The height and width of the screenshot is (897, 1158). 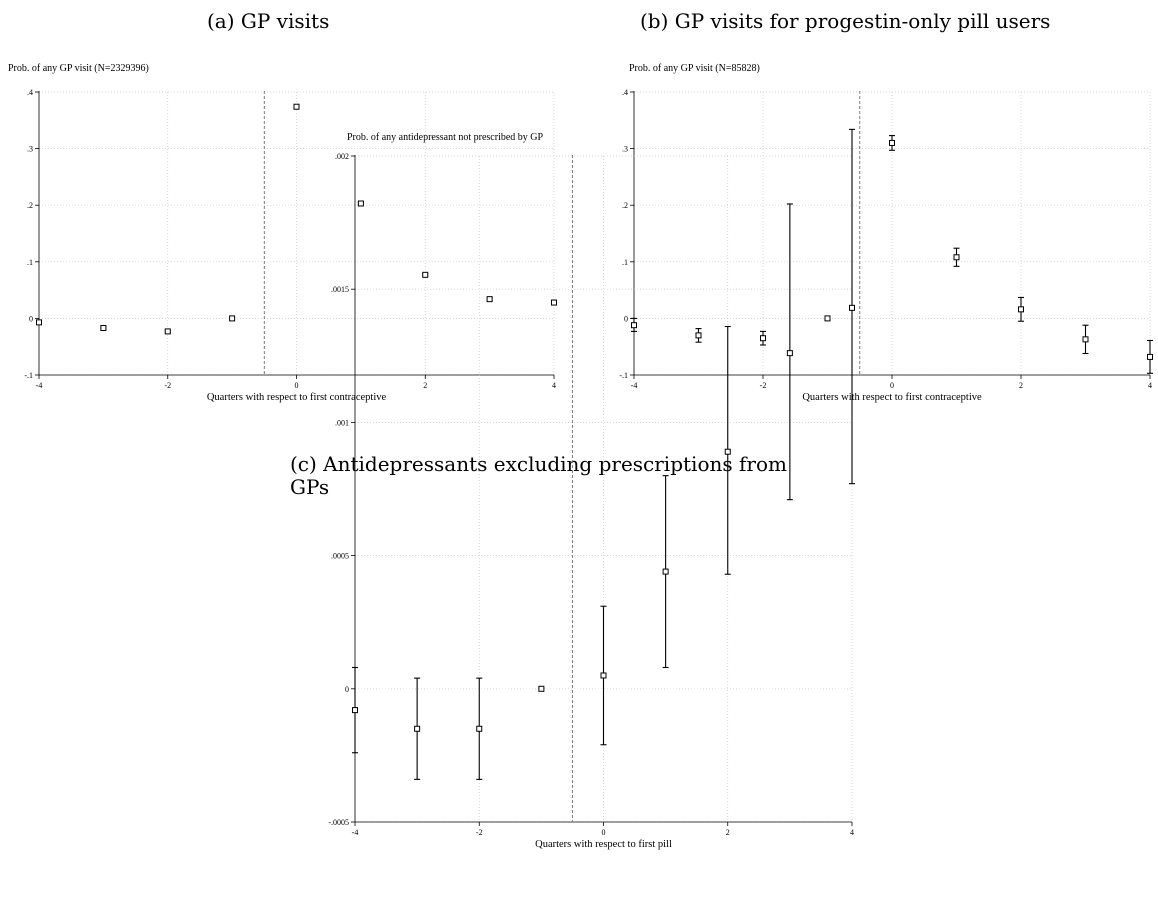 What do you see at coordinates (340, 556) in the screenshot?
I see `y-tick-label: .0005` at bounding box center [340, 556].